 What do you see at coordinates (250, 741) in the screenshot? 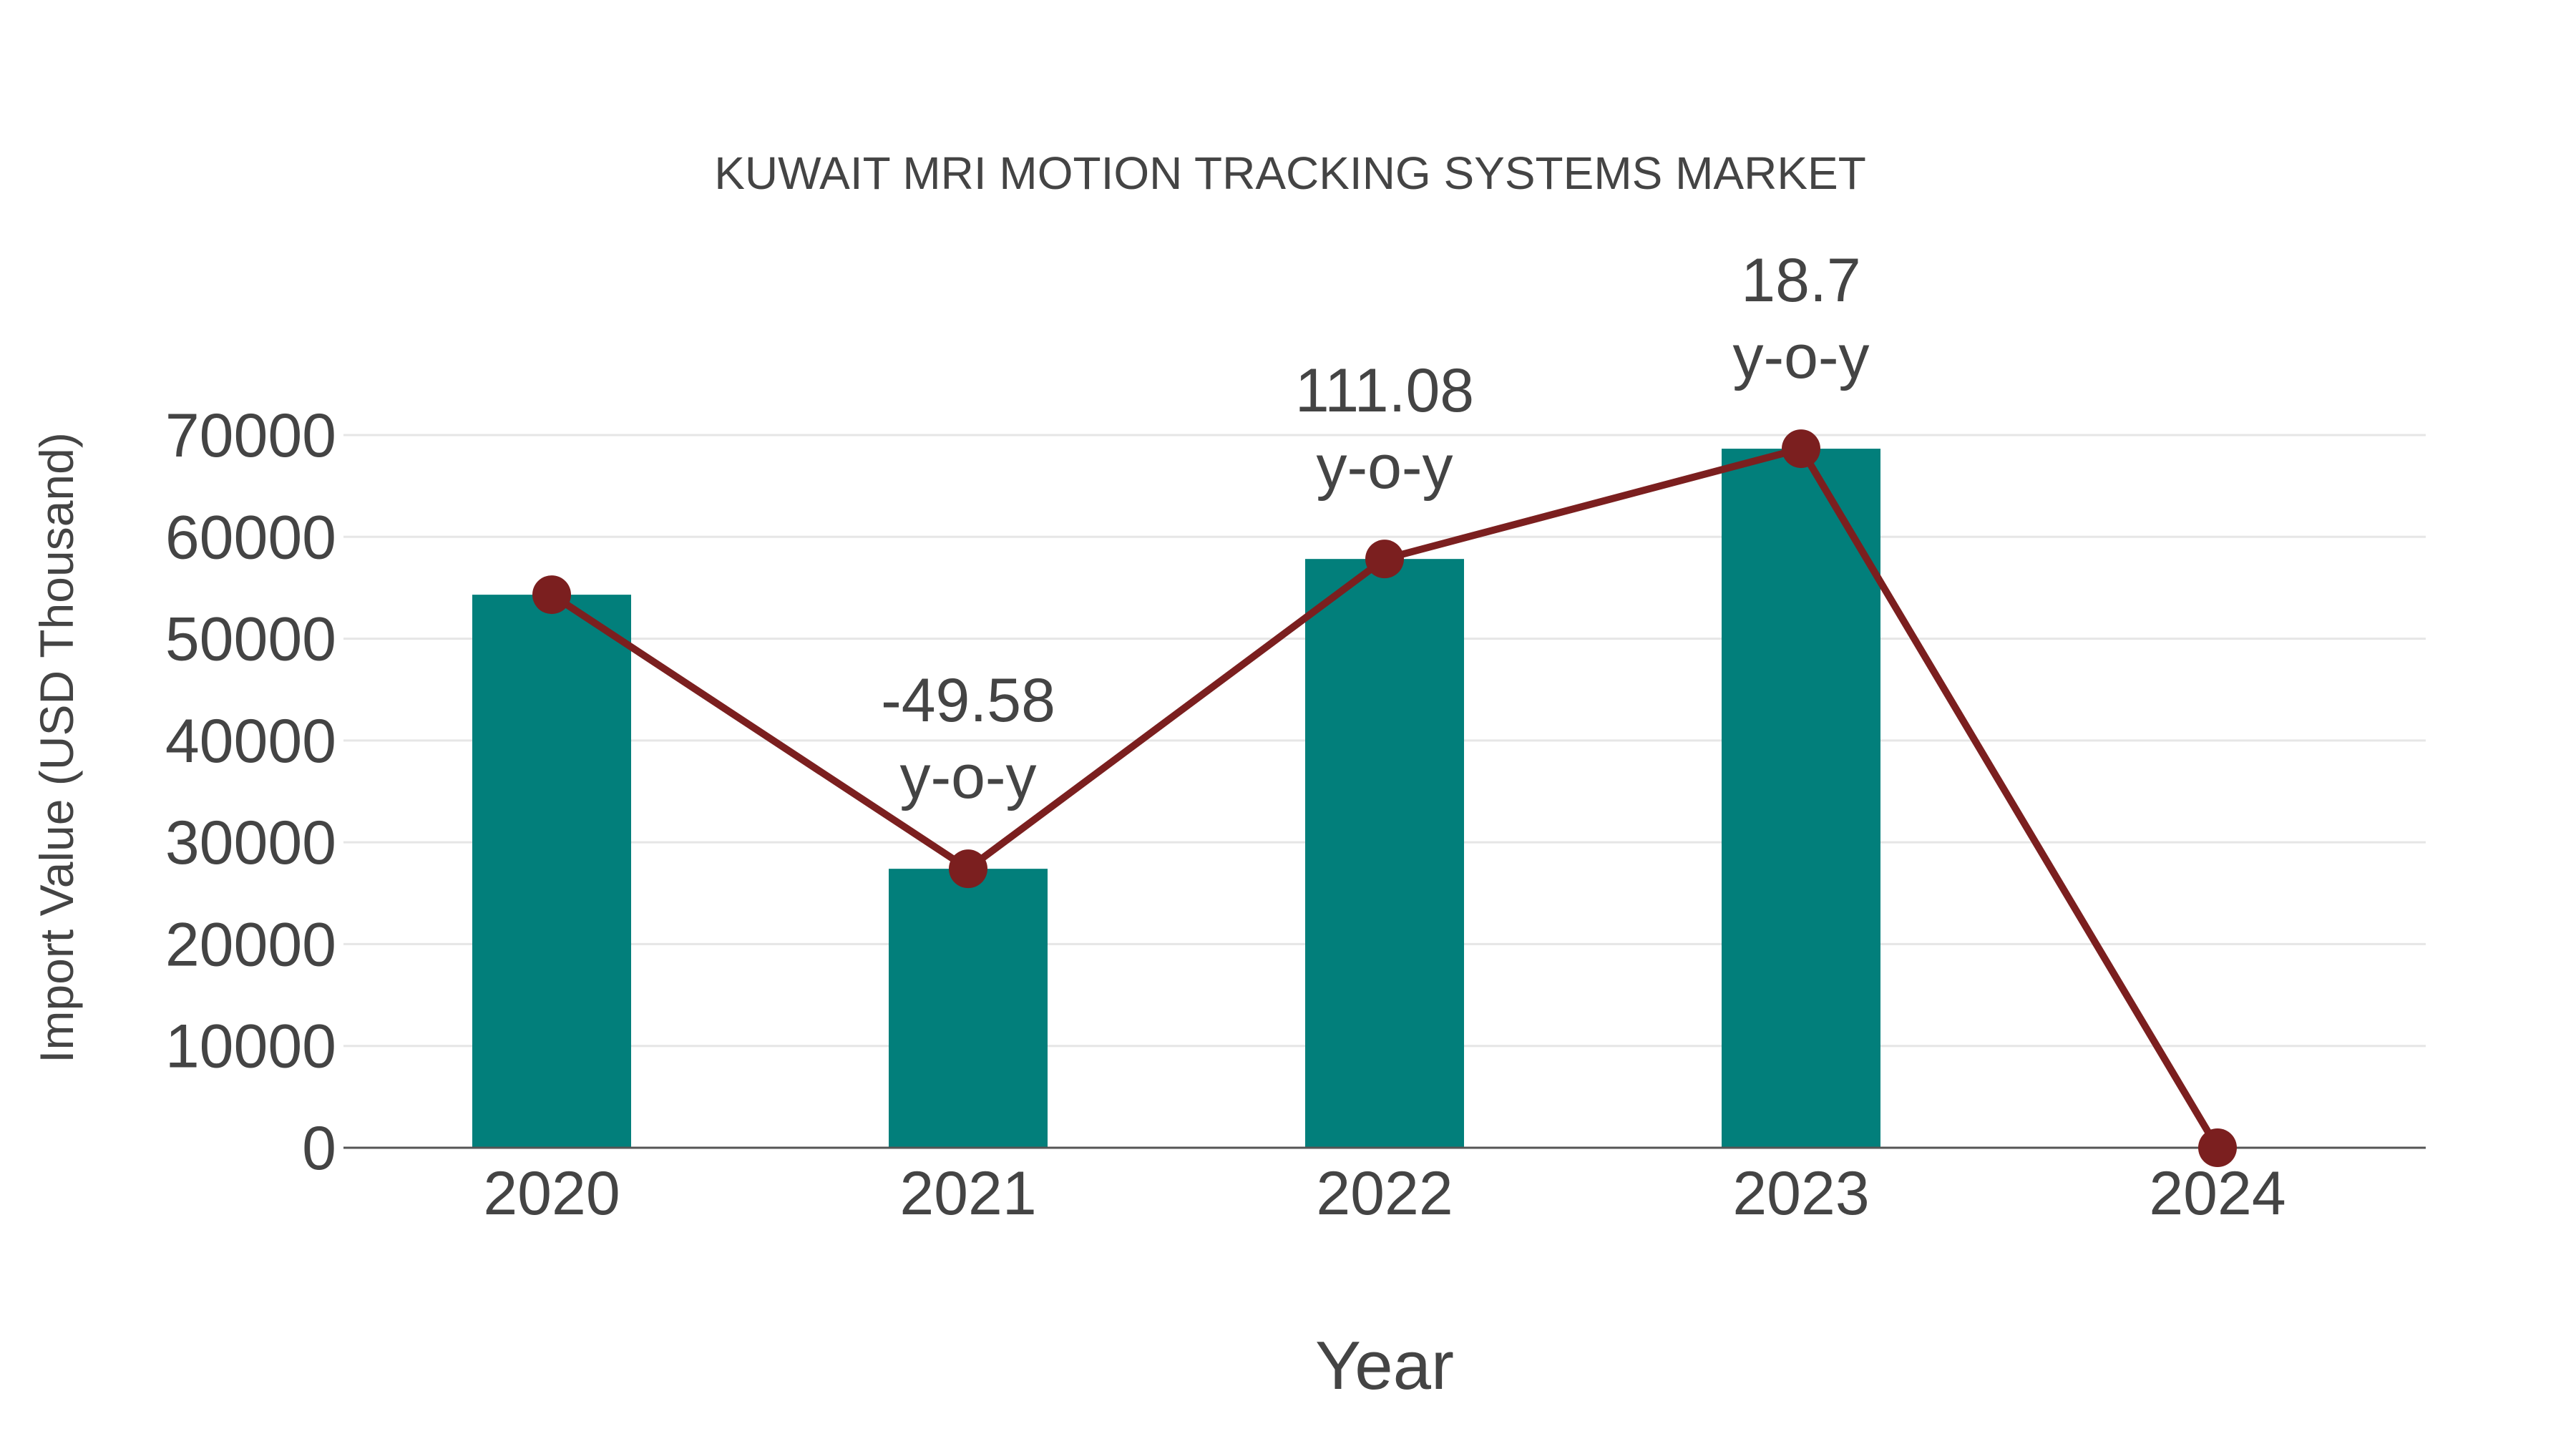
I see `y-tick-label: 40000` at bounding box center [250, 741].